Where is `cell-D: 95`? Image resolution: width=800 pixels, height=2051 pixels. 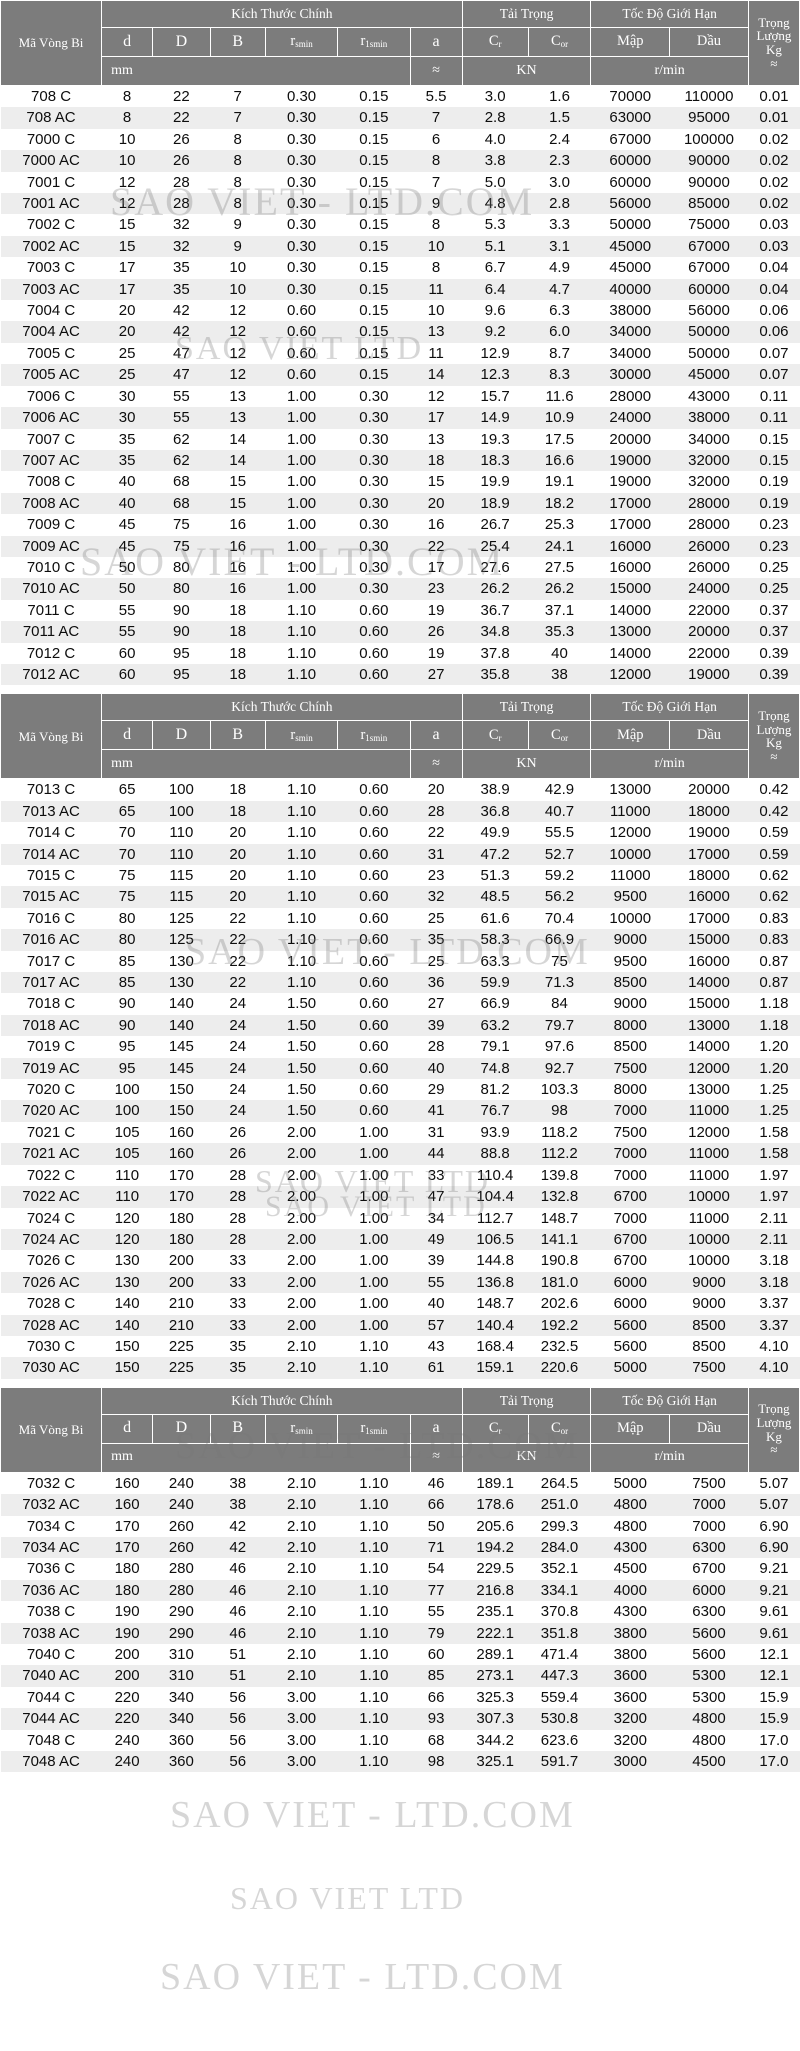
cell-D: 95 is located at coordinates (181, 653).